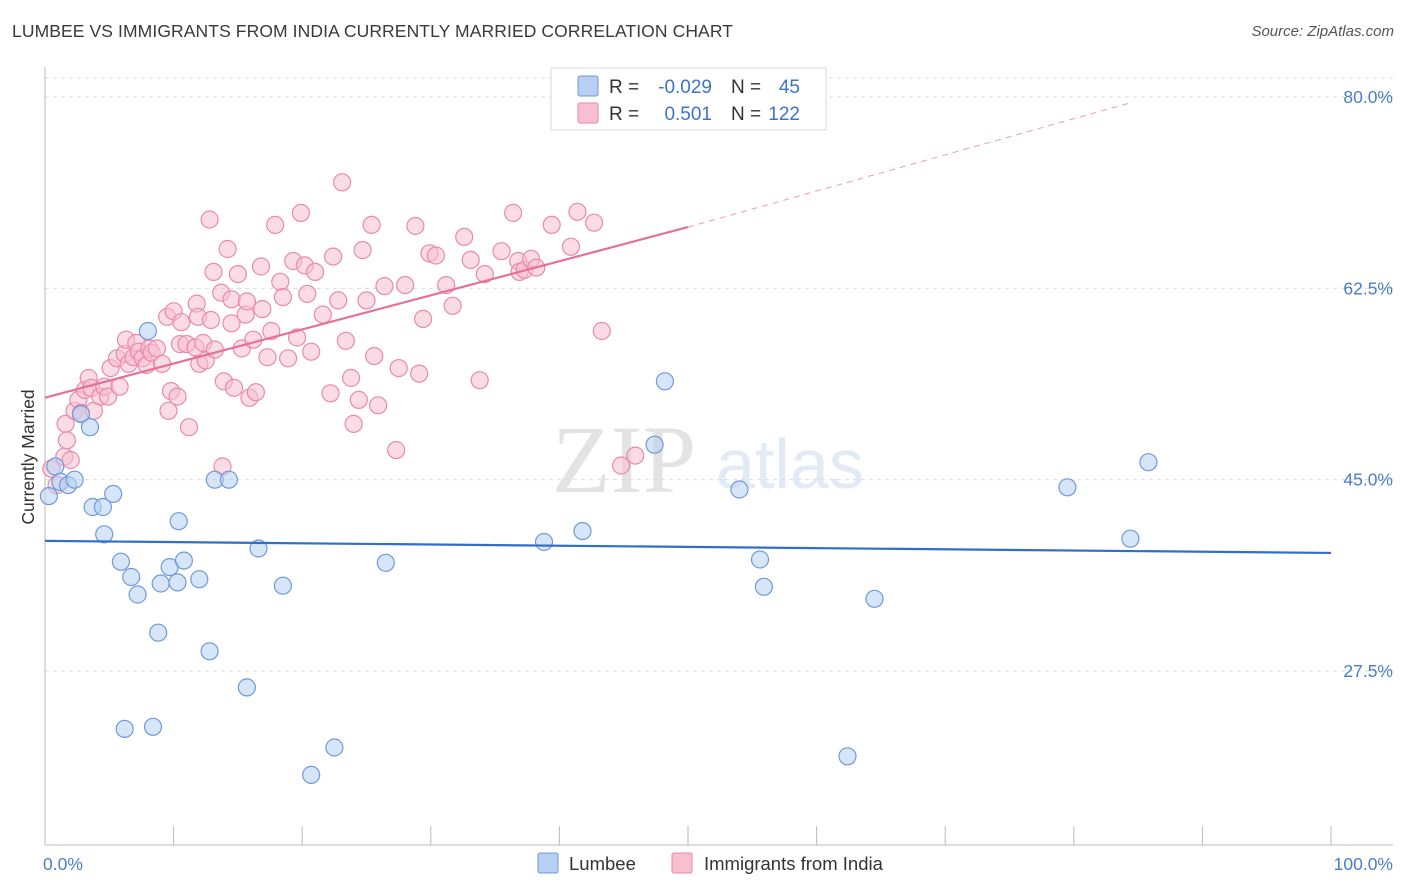 The width and height of the screenshot is (1406, 892). I want to click on y-tick-label: 62.5%, so click(1368, 288).